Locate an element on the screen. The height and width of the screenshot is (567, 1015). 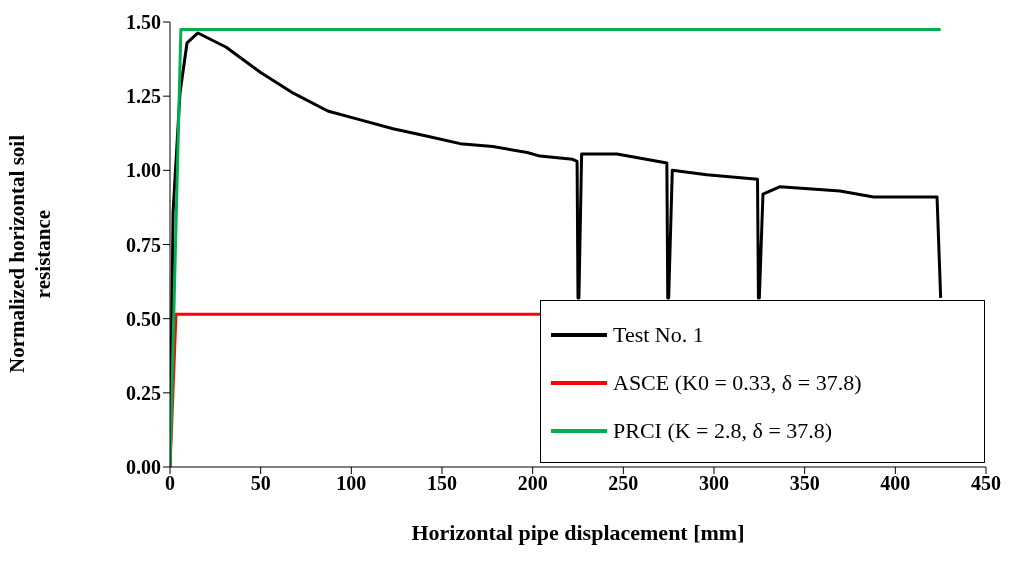
x-tick-label: 100 is located at coordinates (351, 483).